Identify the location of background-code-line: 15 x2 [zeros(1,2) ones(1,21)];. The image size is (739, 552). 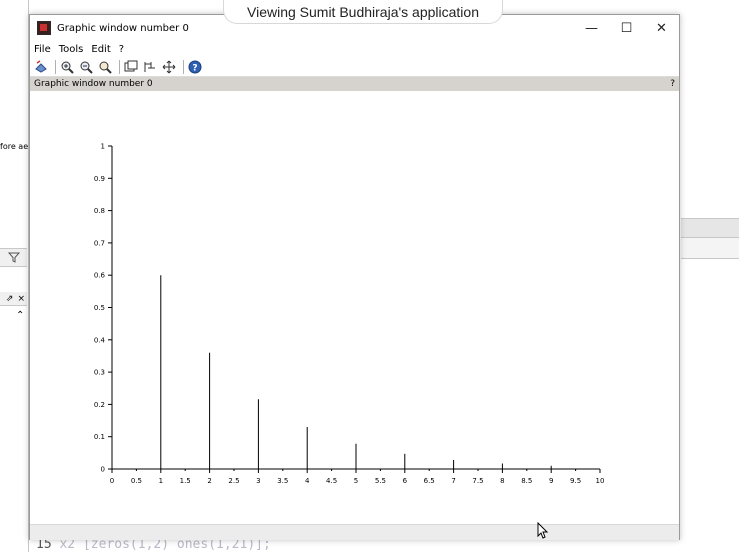
(246, 545).